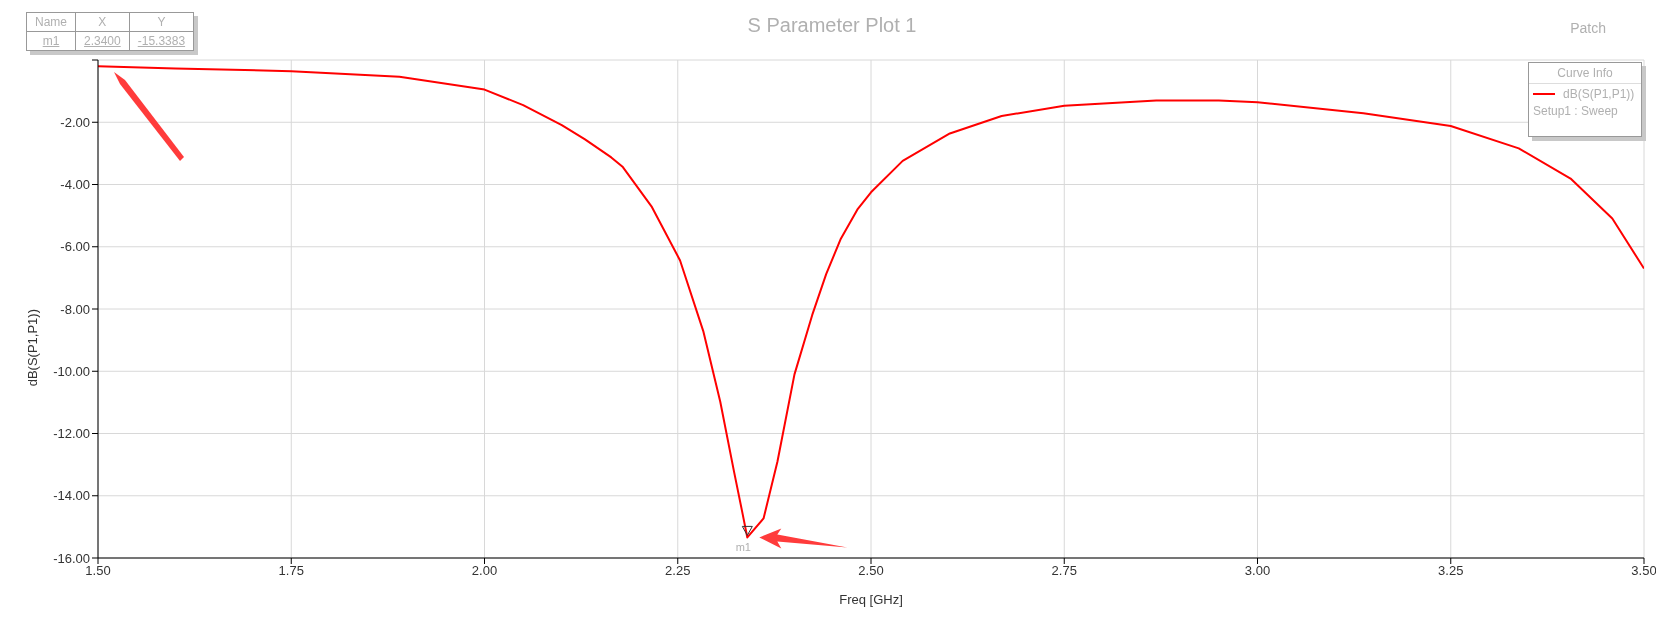 This screenshot has width=1664, height=620. I want to click on text: Name, so click(51, 22).